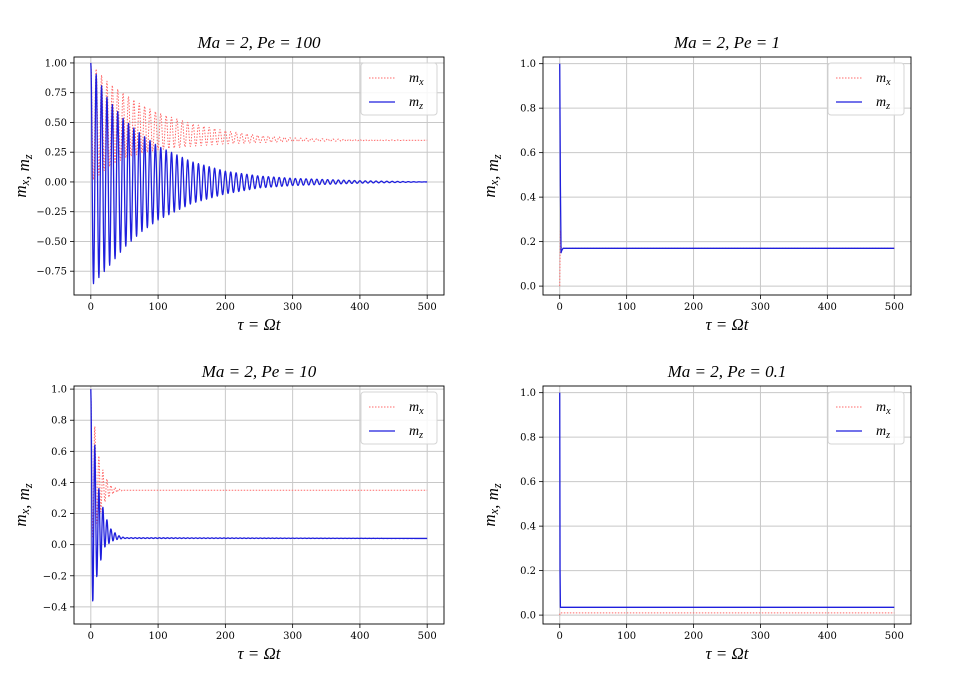 This screenshot has width=963, height=679. What do you see at coordinates (51, 212) in the screenshot?
I see `y-tick-label: −0.25` at bounding box center [51, 212].